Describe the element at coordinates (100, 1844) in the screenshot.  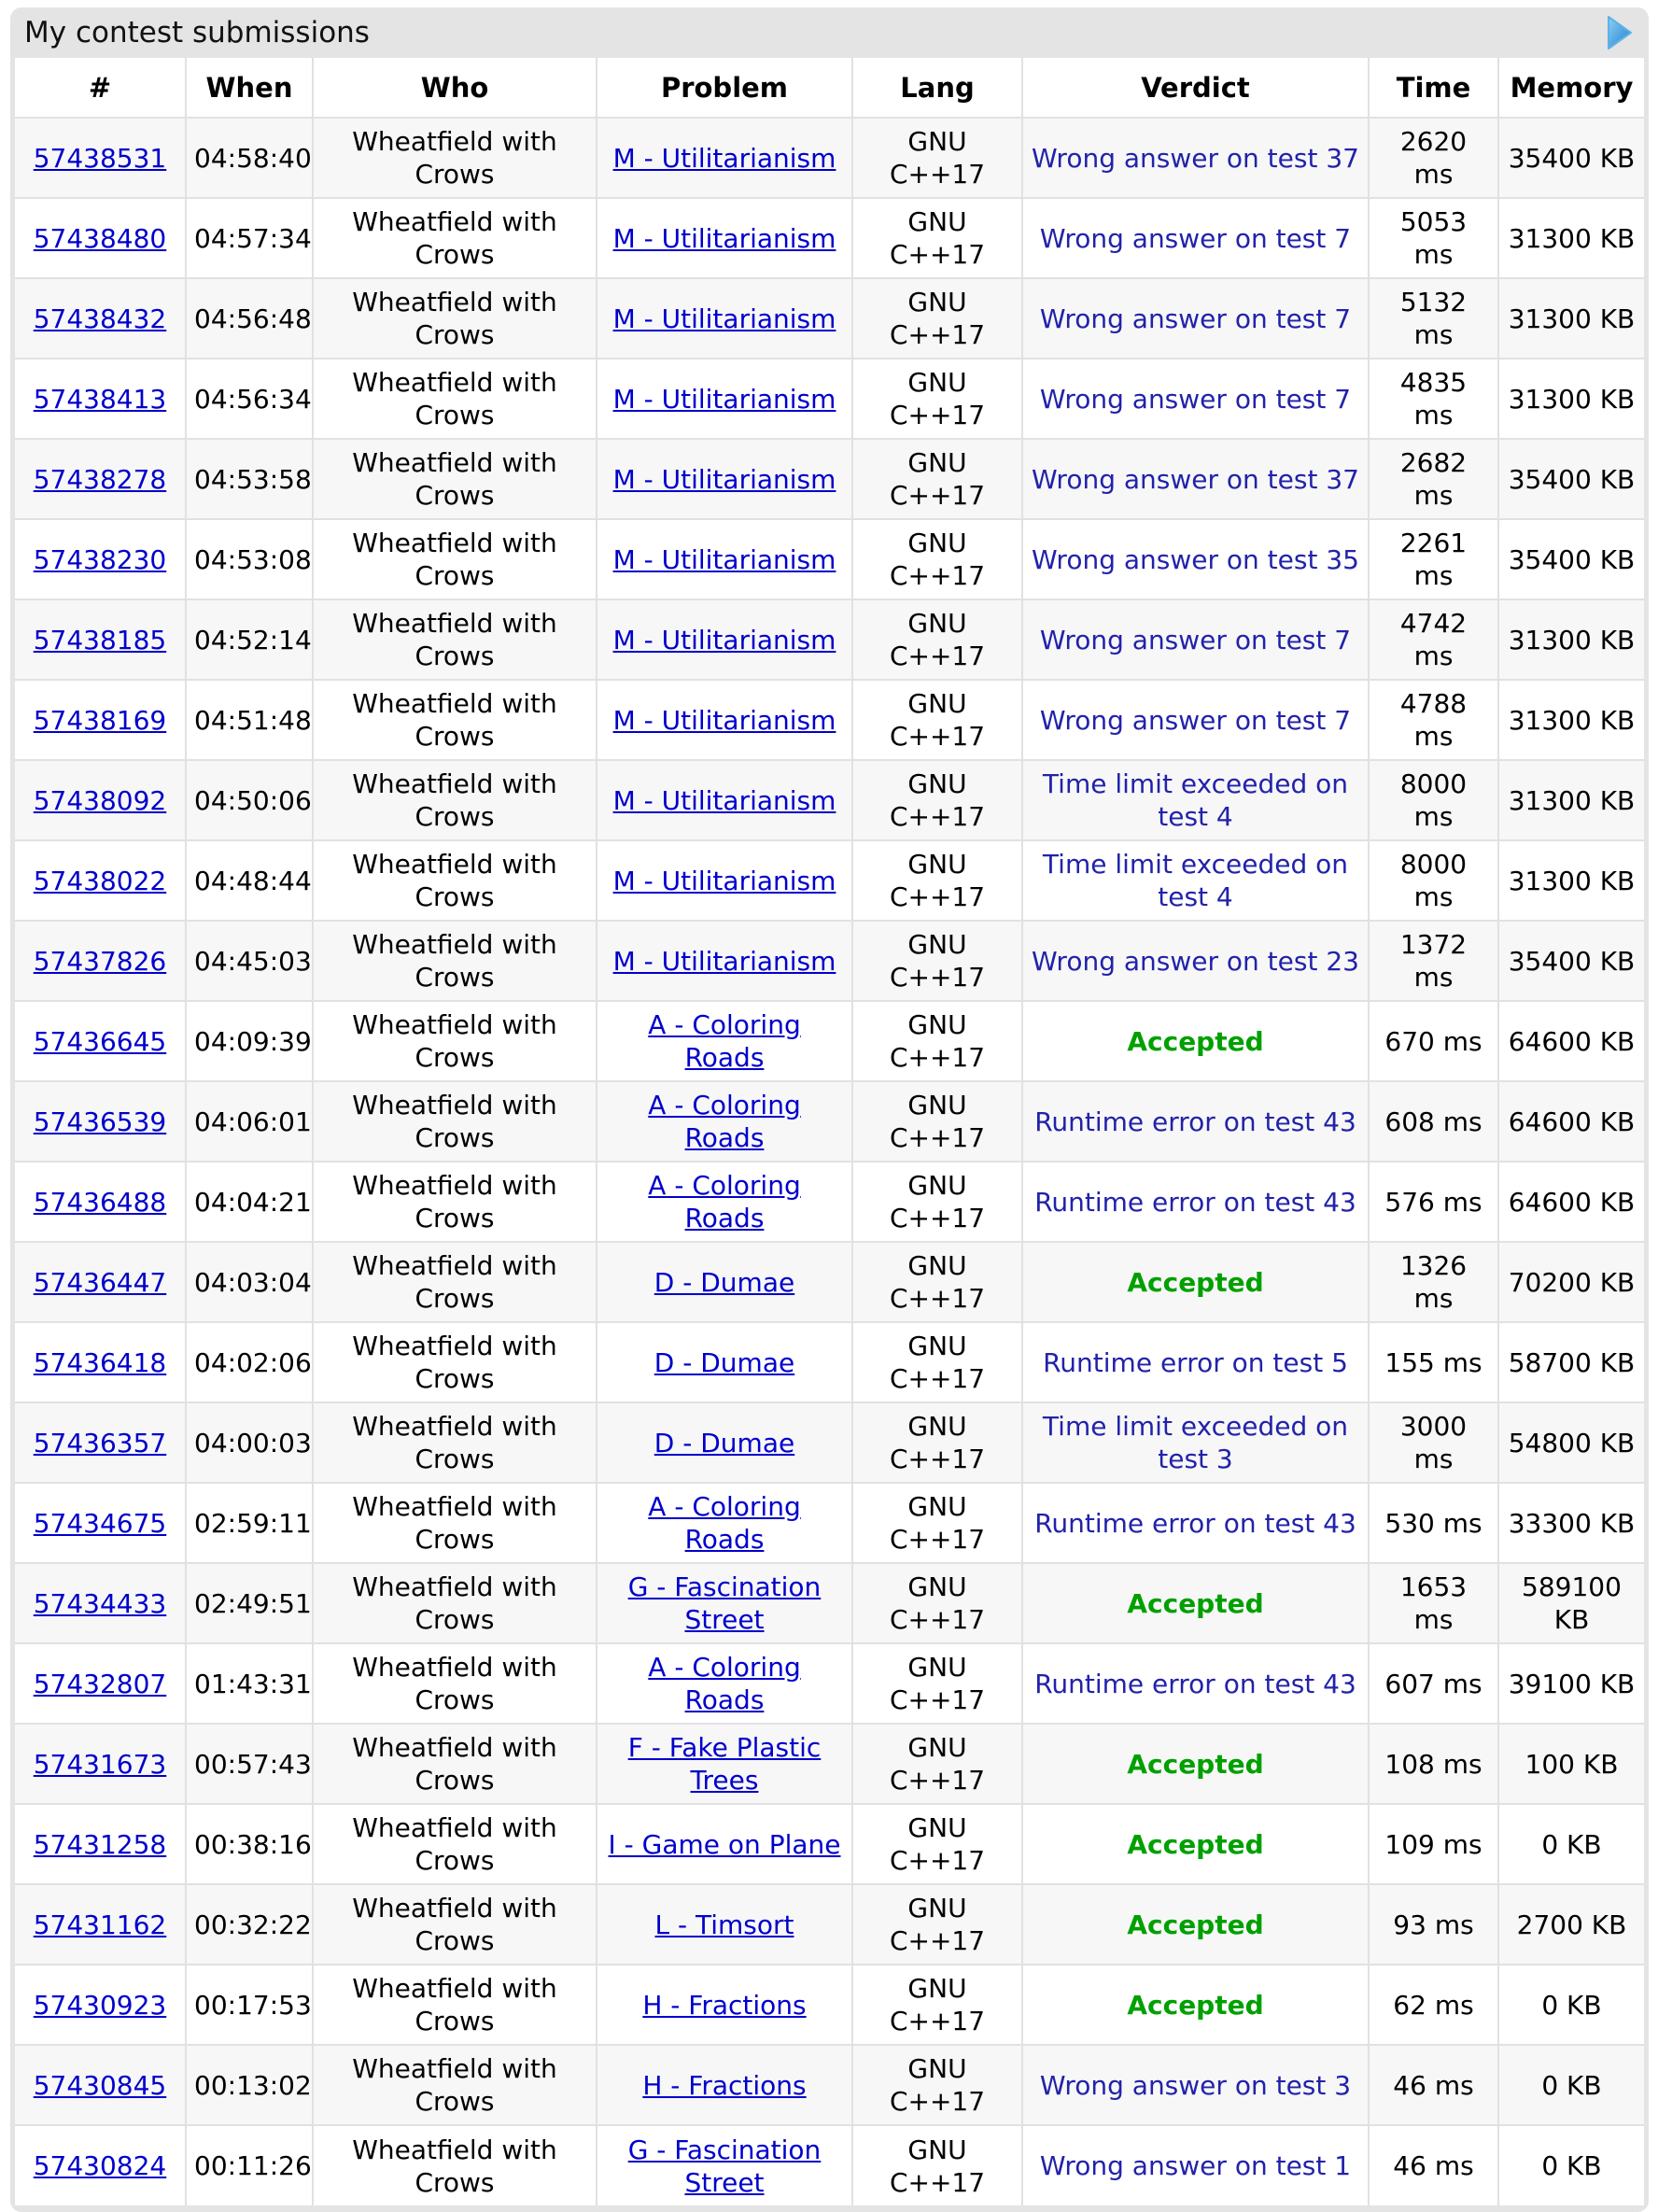
I see `submission-id-link: 57431258` at that location.